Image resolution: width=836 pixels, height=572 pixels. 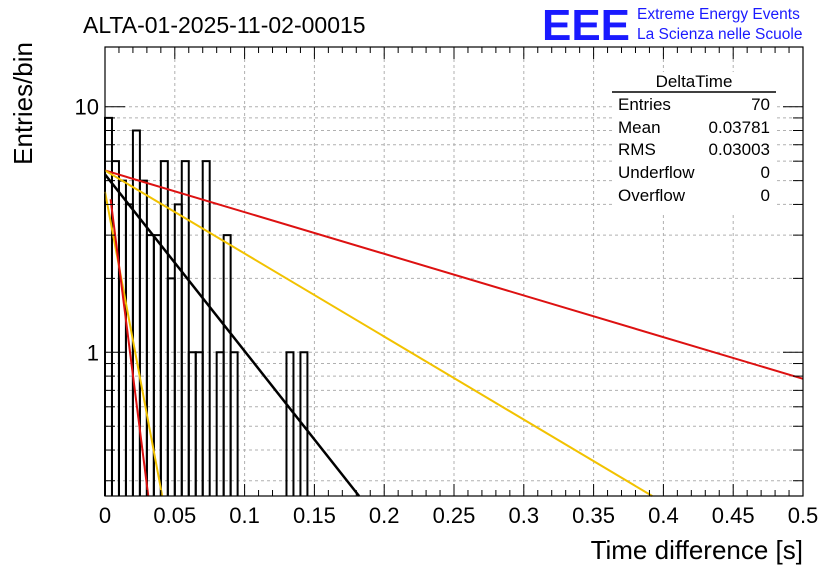 I want to click on stats-rms-label: RMS, so click(x=637, y=149).